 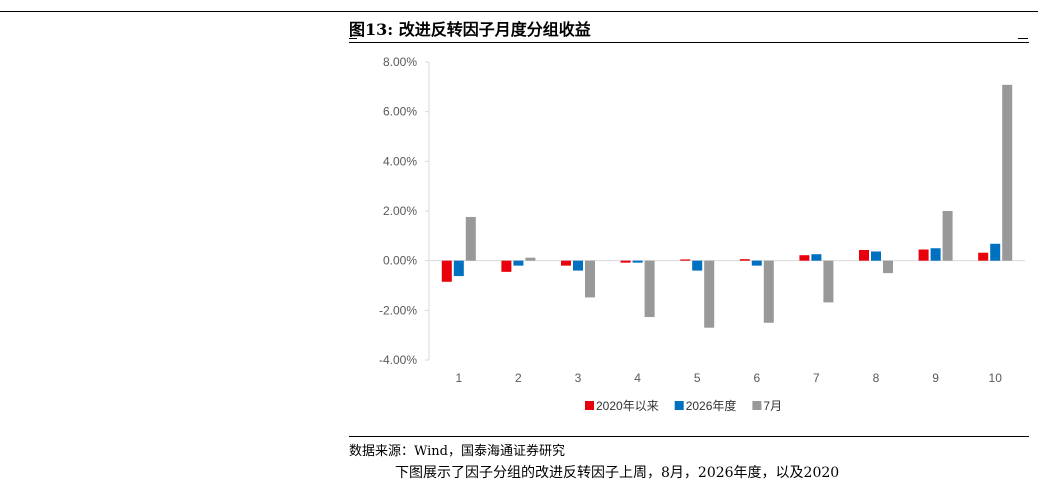 What do you see at coordinates (689, 42) in the screenshot?
I see `title-rule` at bounding box center [689, 42].